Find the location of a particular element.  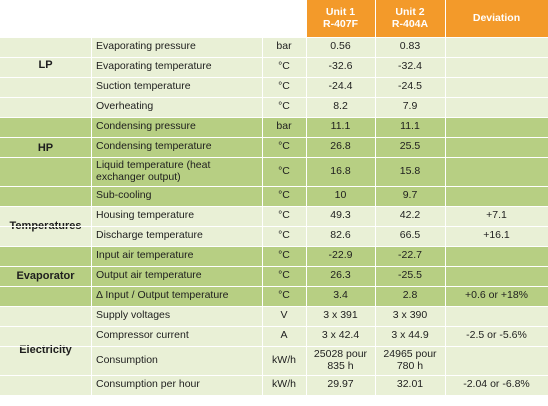

unit1-value: 3 x 42.4 is located at coordinates (340, 336).